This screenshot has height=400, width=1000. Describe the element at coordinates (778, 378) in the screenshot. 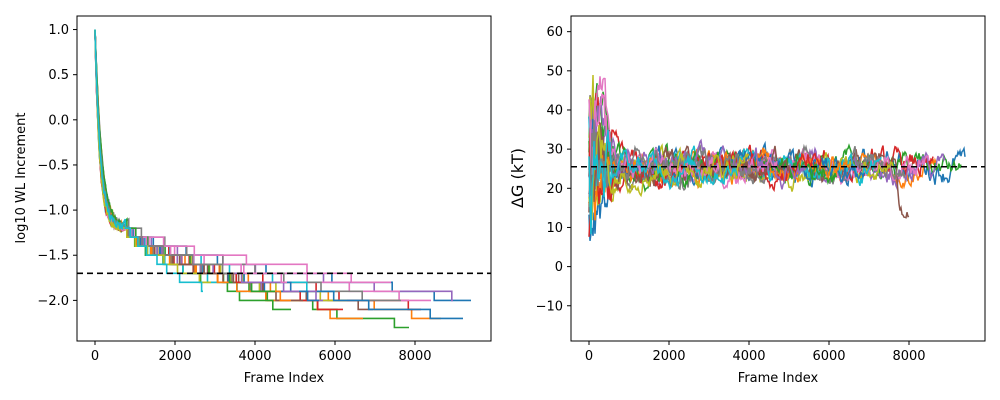

I see `right-x-axis-label: Frame Index` at that location.